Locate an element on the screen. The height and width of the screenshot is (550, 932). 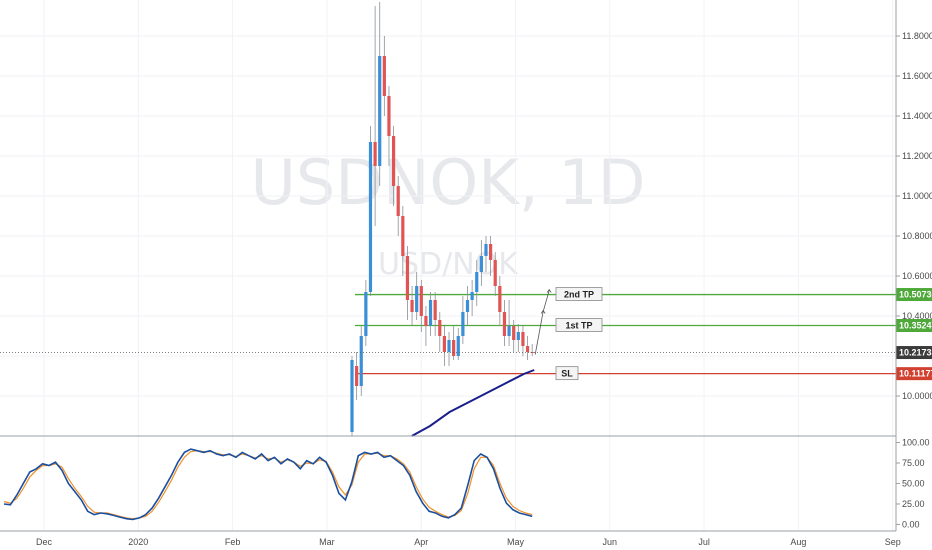
time-tick-label: Mar is located at coordinates (327, 542).